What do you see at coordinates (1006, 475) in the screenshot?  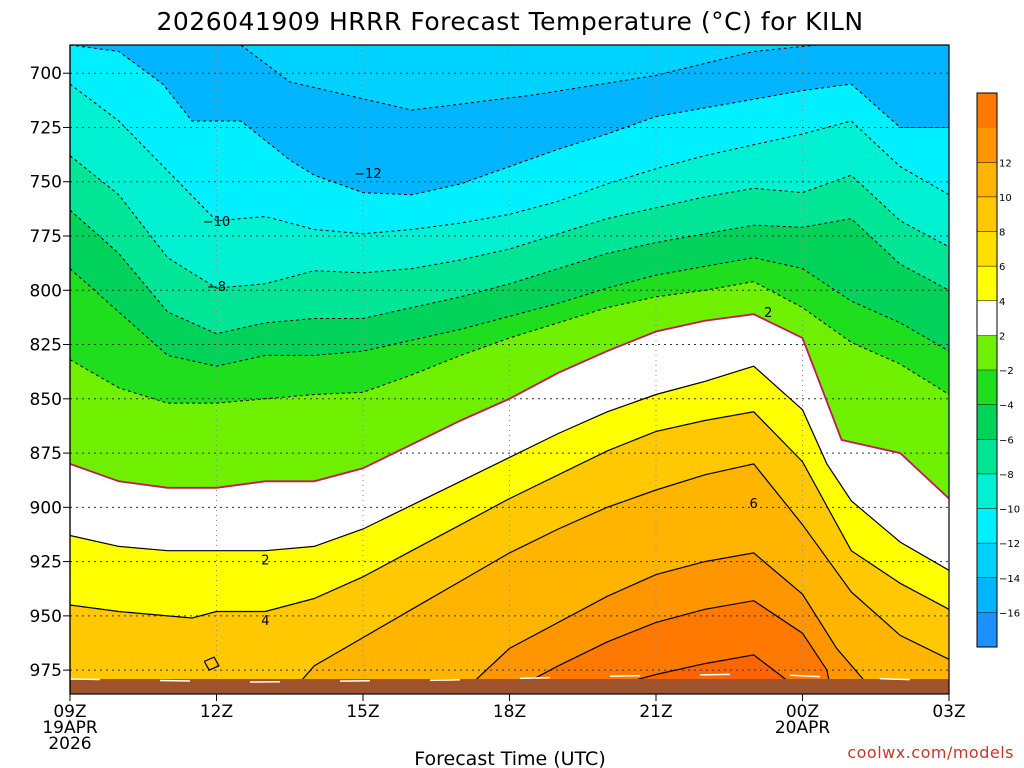 I see `colorbar-label--8: −8` at bounding box center [1006, 475].